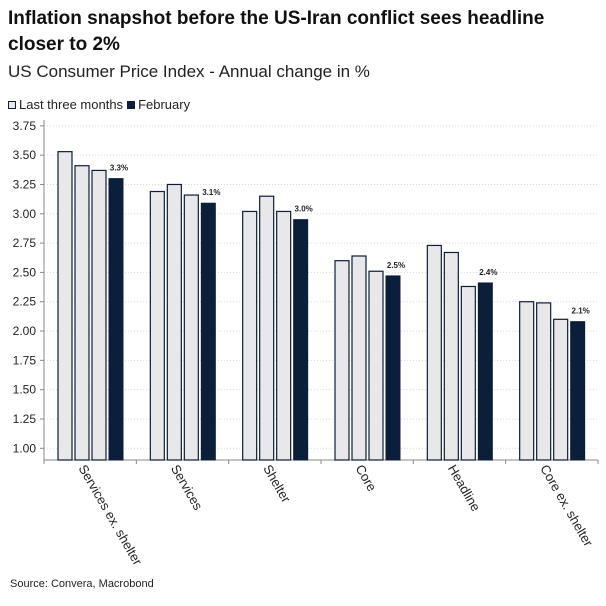  I want to click on y-tick-label: 2.50, so click(25, 272).